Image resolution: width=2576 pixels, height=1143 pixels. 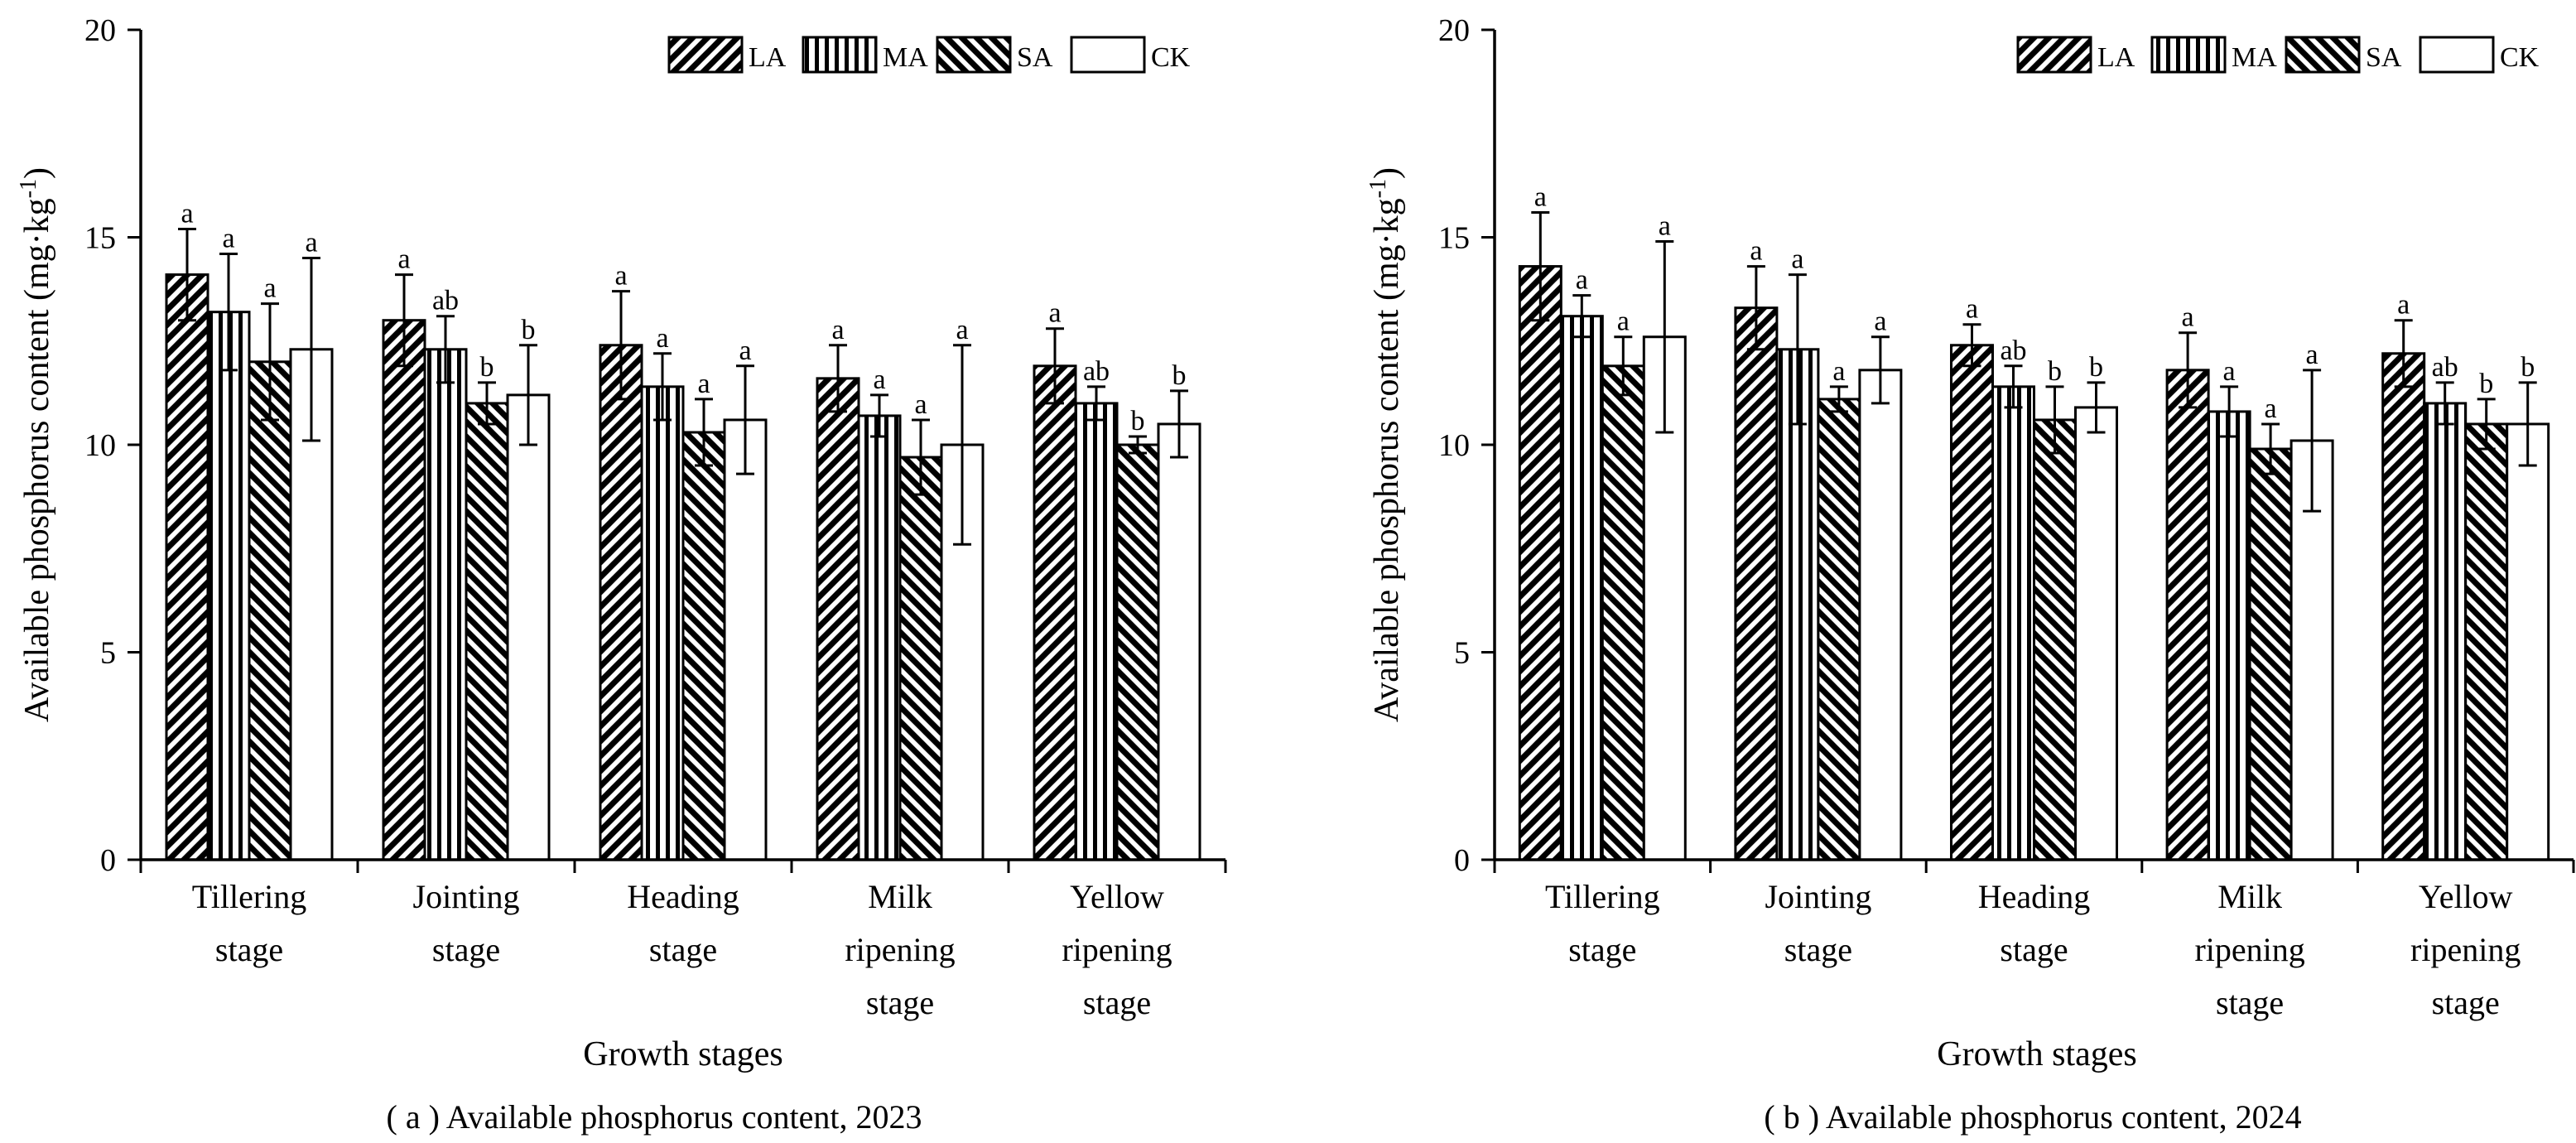 What do you see at coordinates (1117, 949) in the screenshot?
I see `x-tick-label: Yellow ripening stage` at bounding box center [1117, 949].